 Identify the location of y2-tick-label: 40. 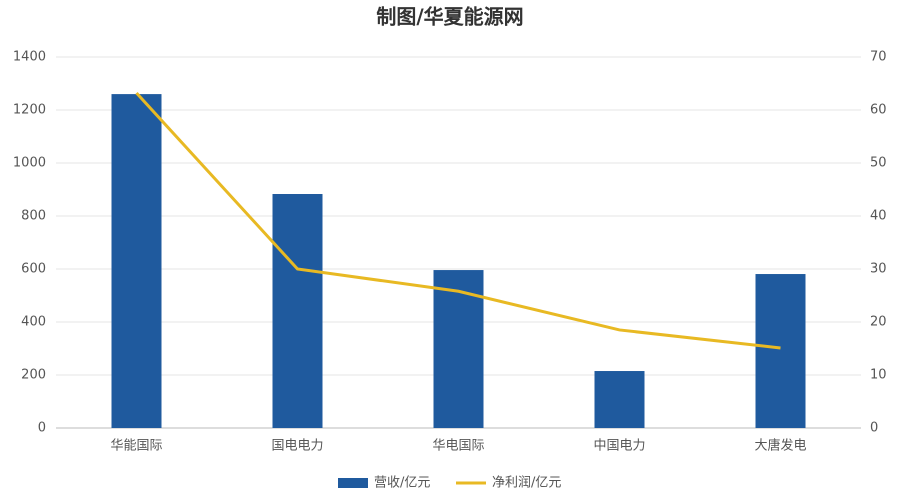
(878, 216).